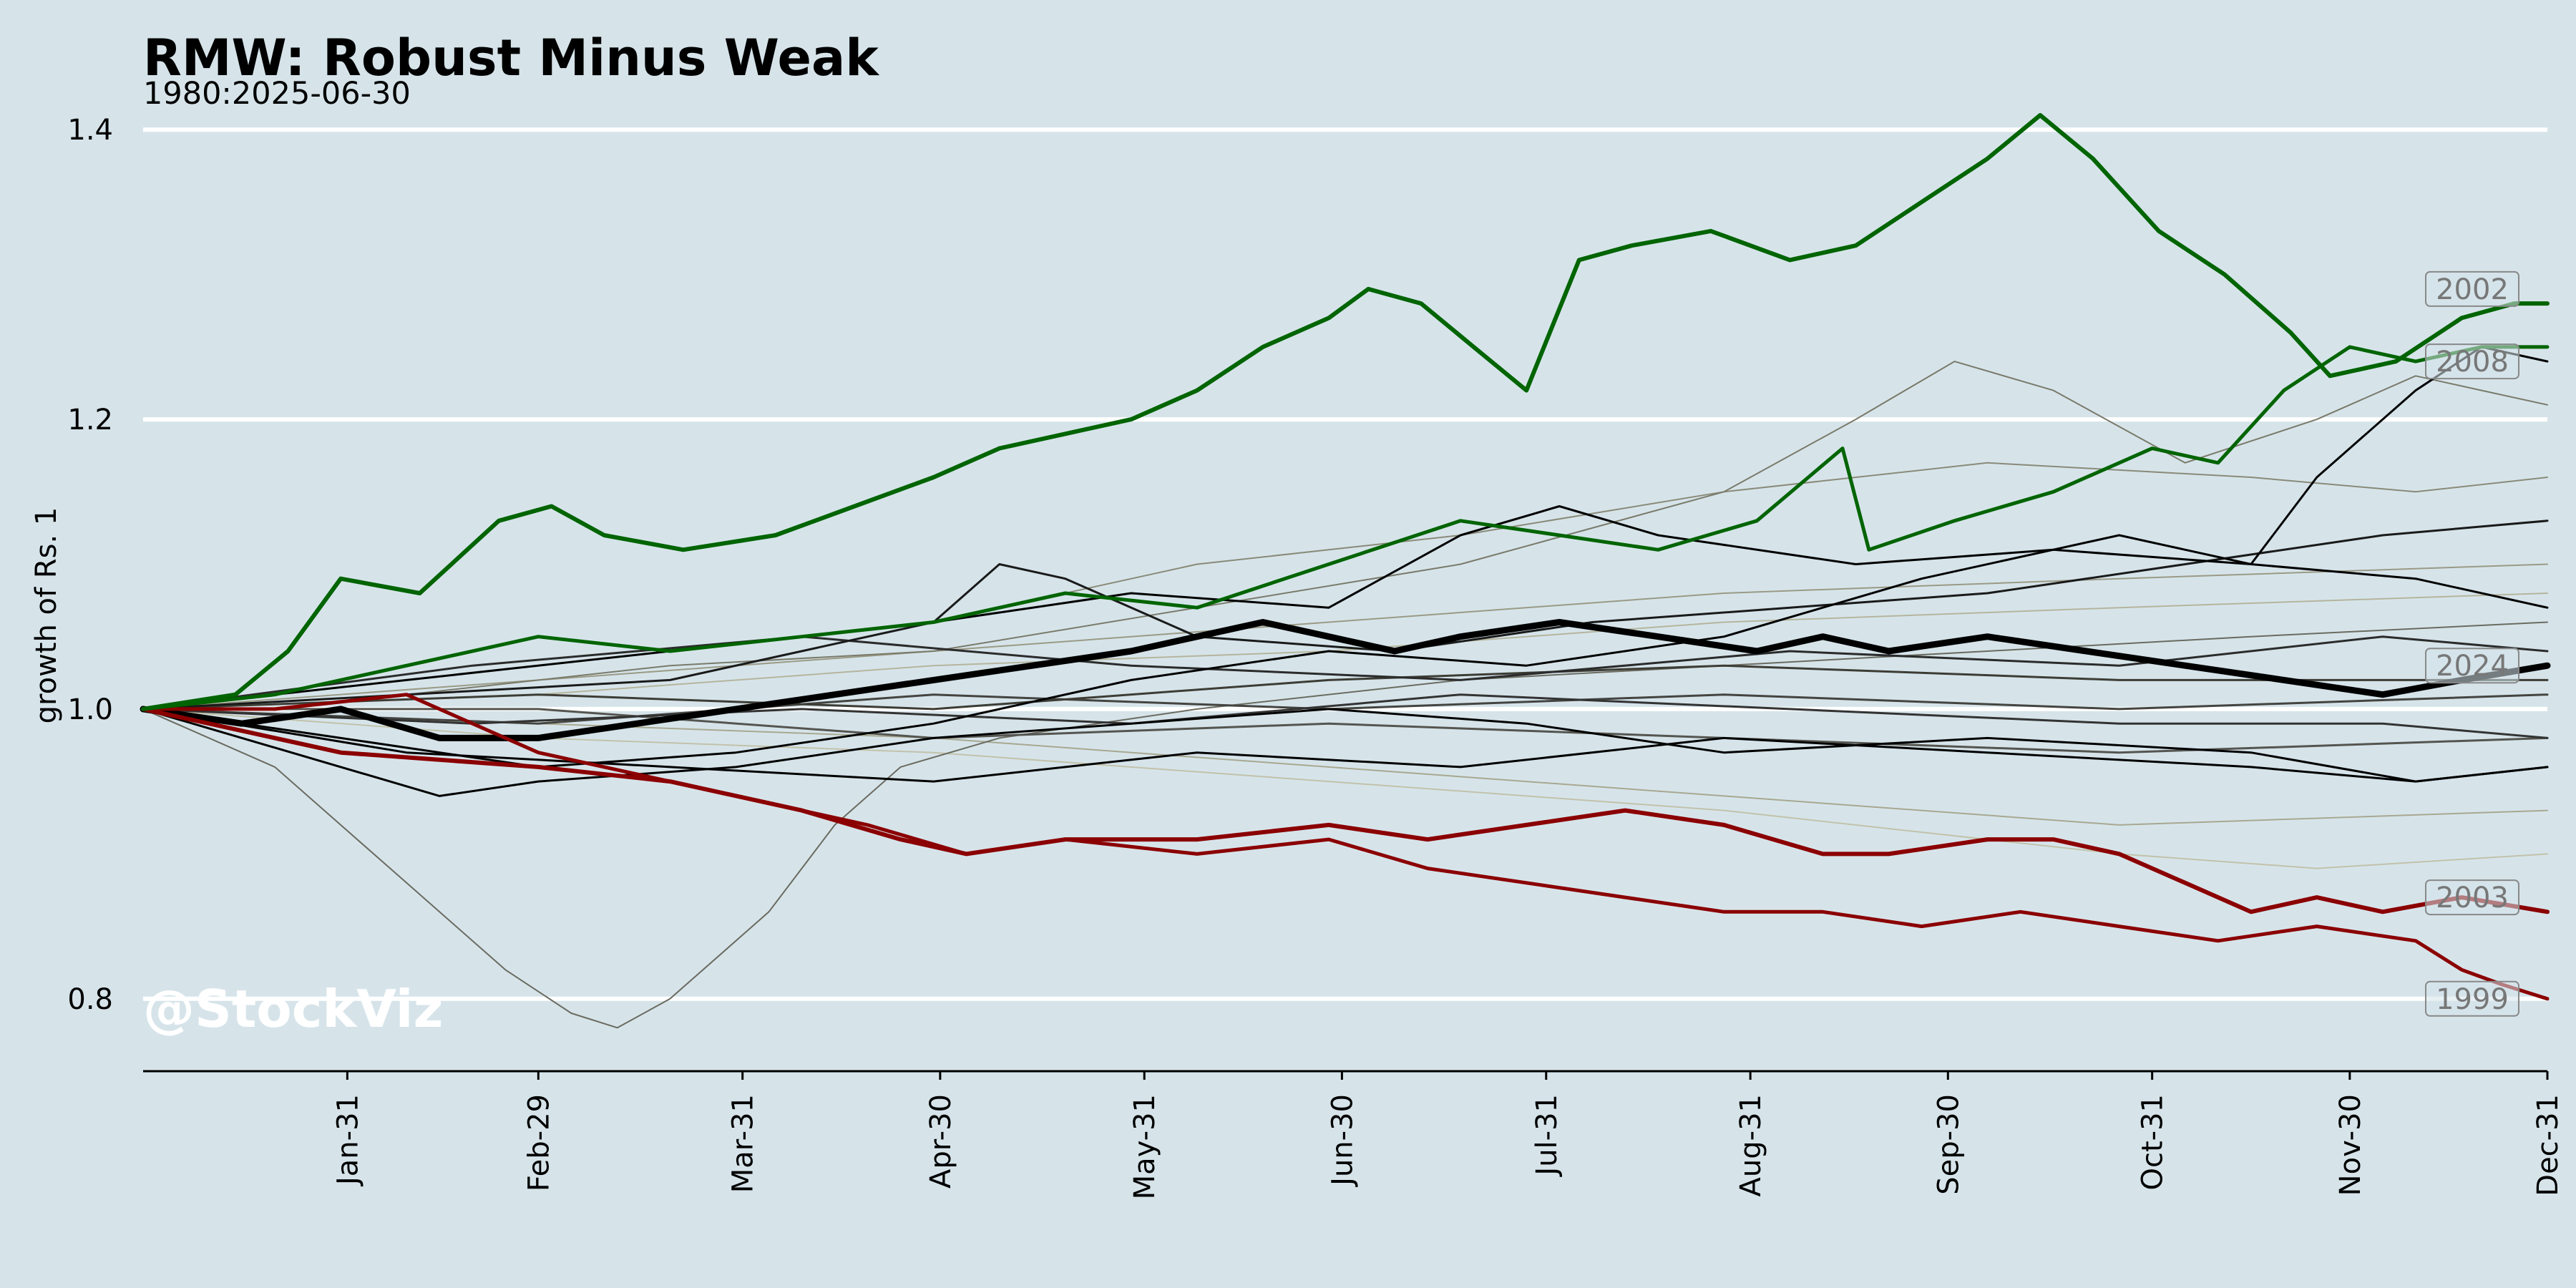 Image resolution: width=2576 pixels, height=1288 pixels. What do you see at coordinates (2472, 643) in the screenshot?
I see `series-year-labels: 2002 2008 2003 1999 2024` at bounding box center [2472, 643].